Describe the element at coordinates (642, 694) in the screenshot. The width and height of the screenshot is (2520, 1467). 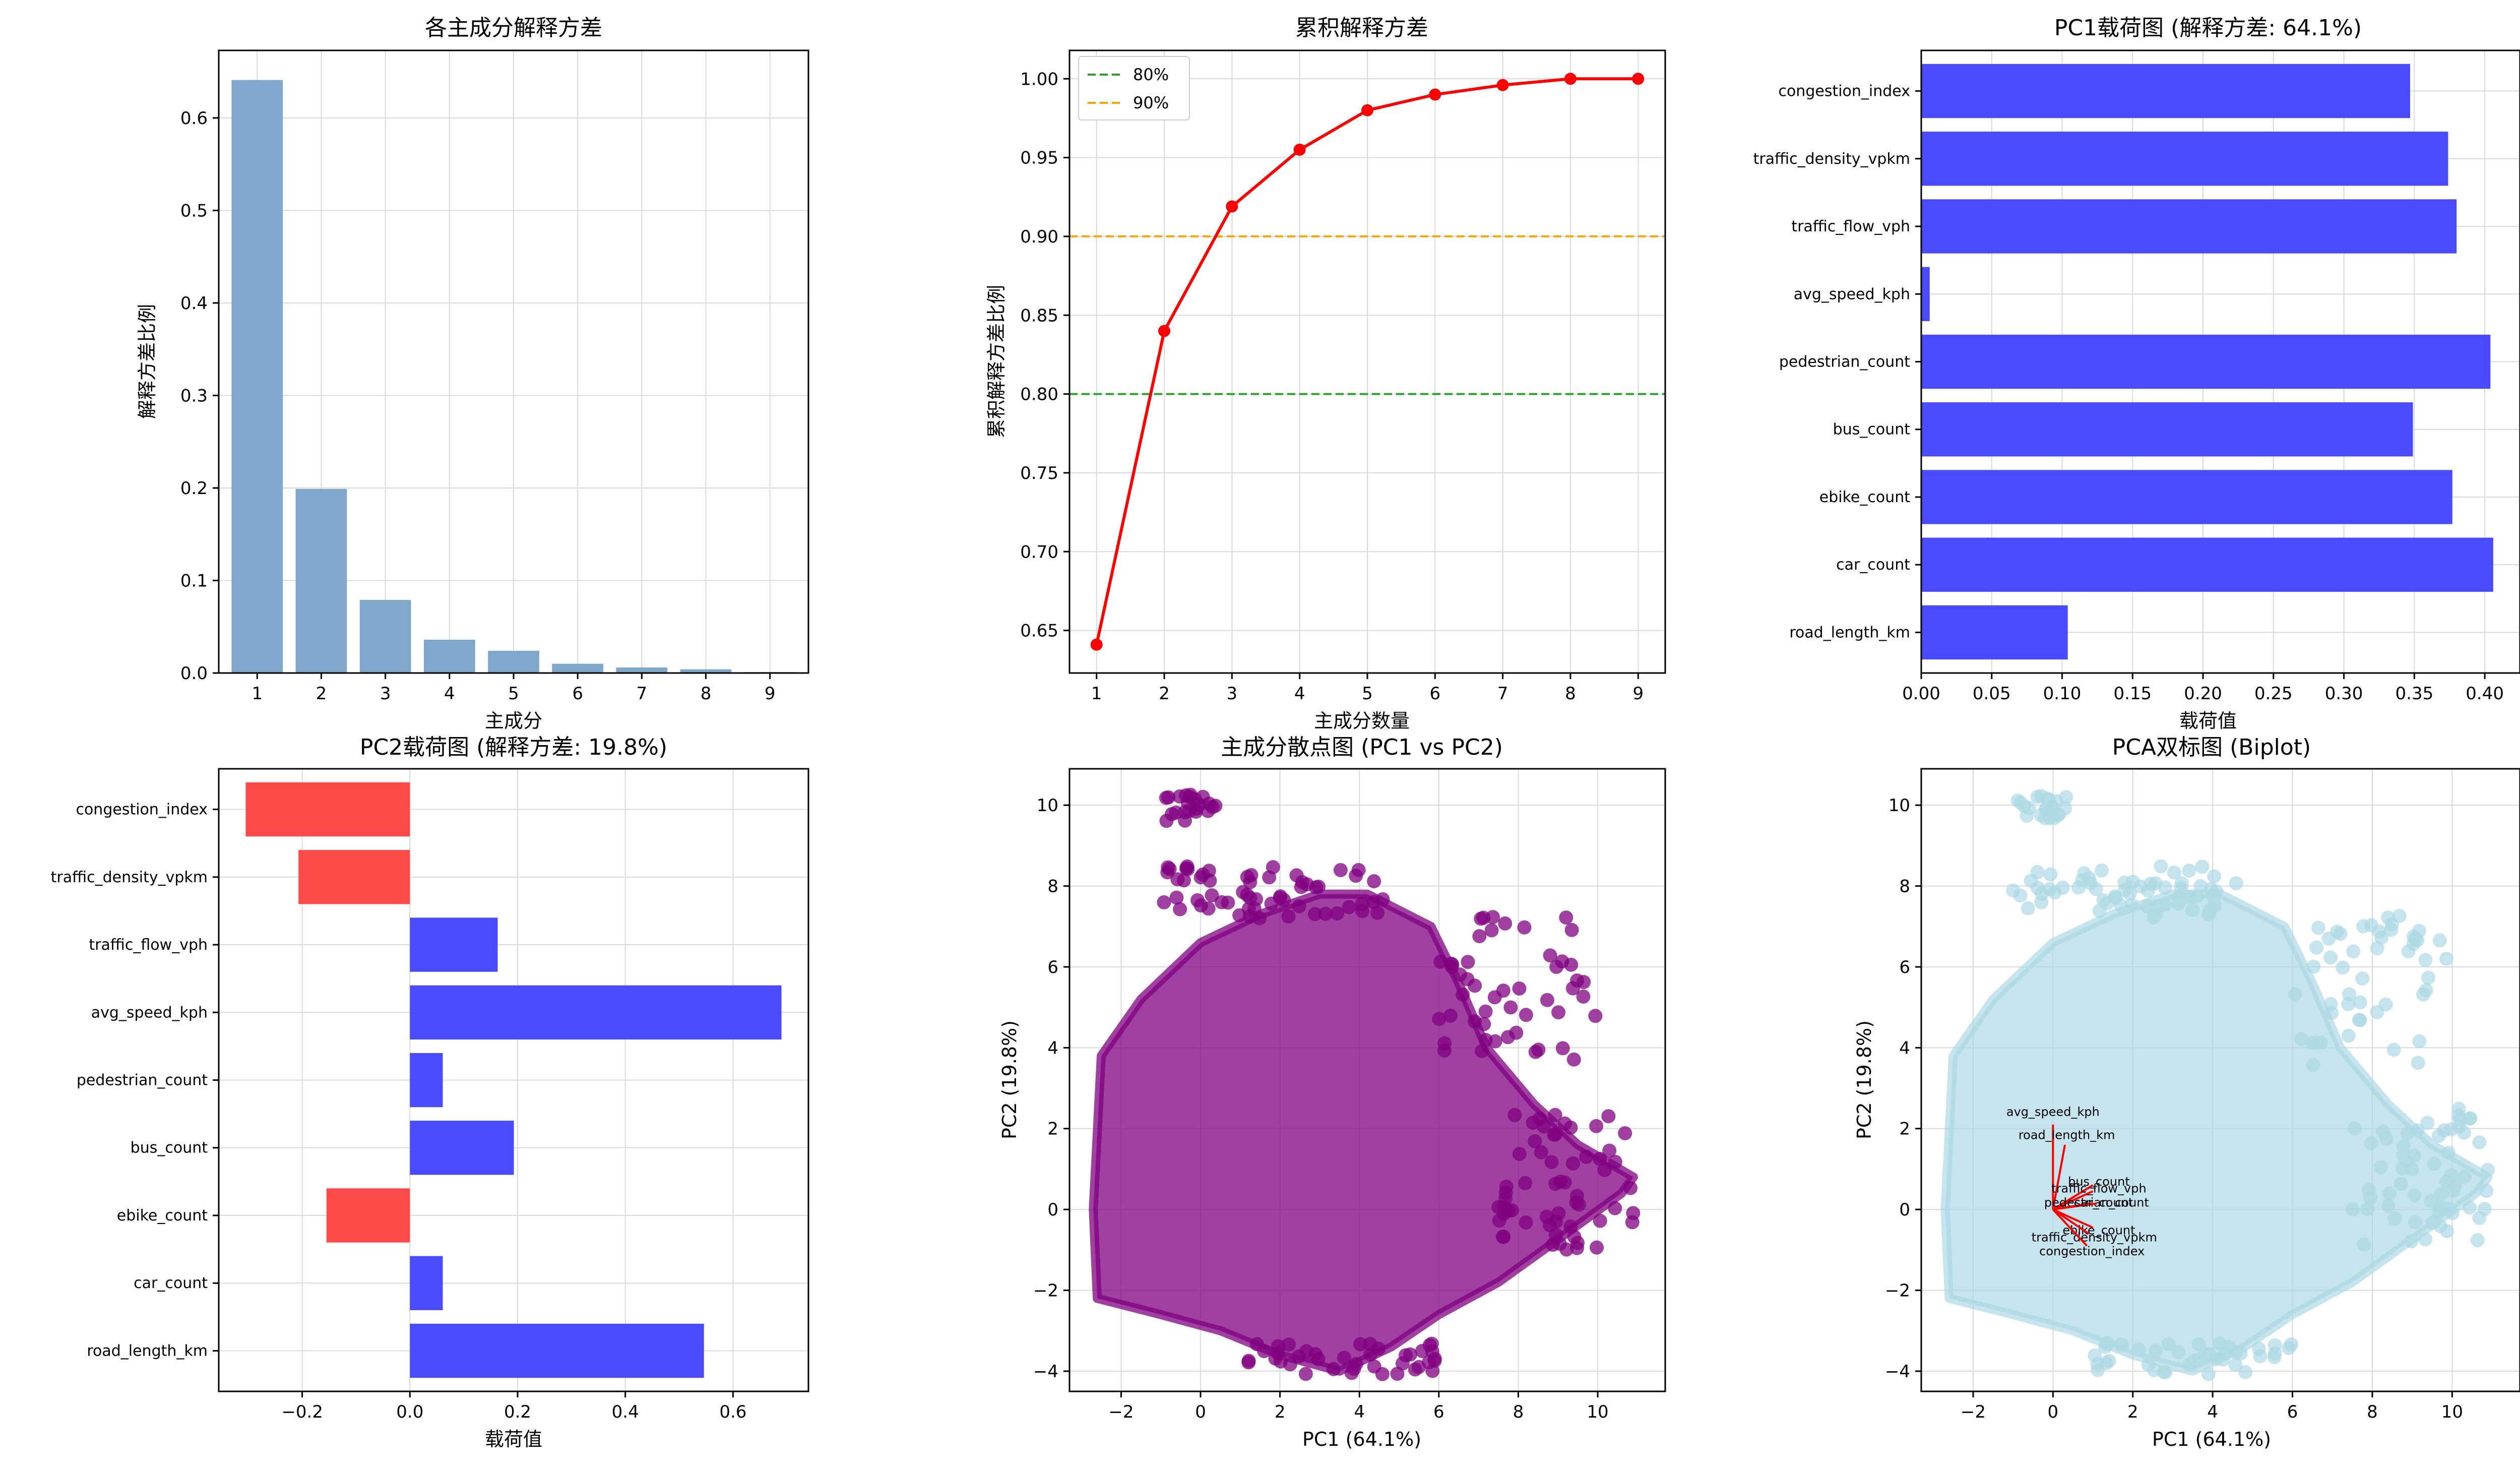
I see `x-tick-label: 7` at that location.